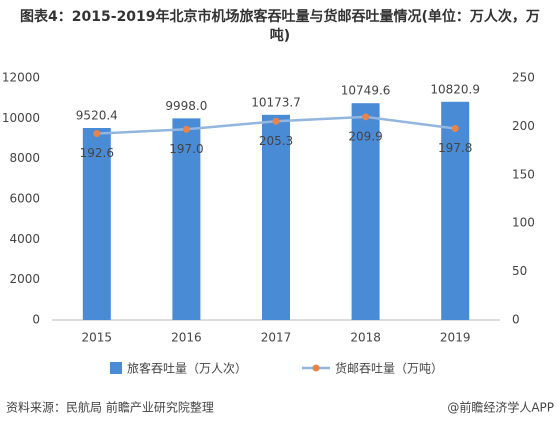 This screenshot has width=560, height=427. Describe the element at coordinates (97, 338) in the screenshot. I see `x-tick-label: 2015` at that location.